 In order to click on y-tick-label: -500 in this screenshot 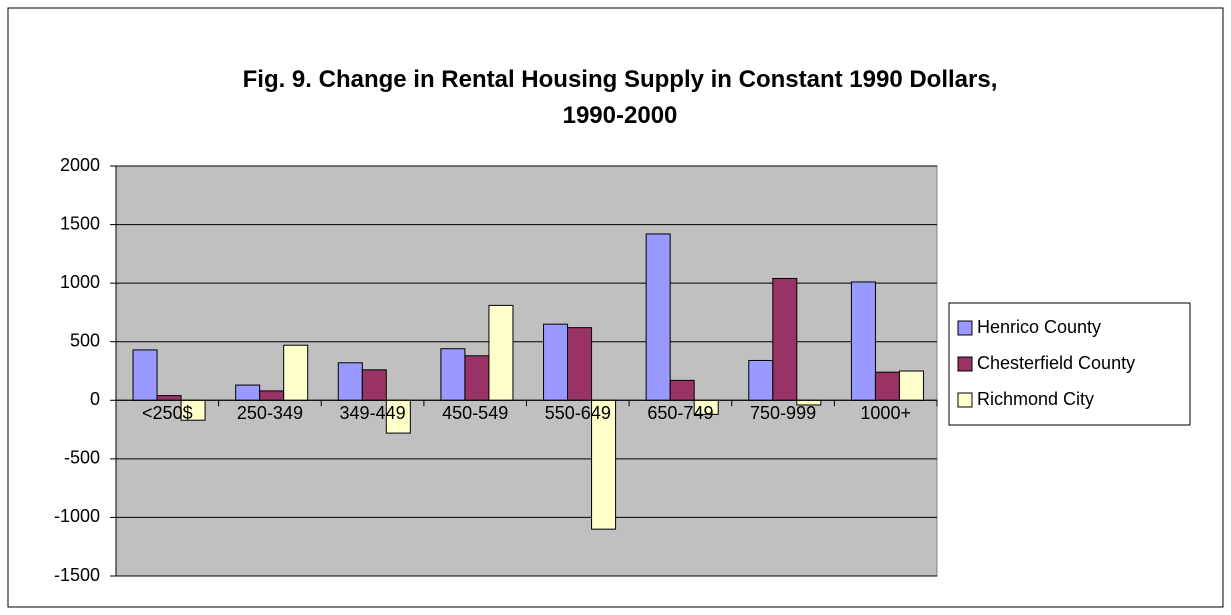, I will do `click(82, 458)`.